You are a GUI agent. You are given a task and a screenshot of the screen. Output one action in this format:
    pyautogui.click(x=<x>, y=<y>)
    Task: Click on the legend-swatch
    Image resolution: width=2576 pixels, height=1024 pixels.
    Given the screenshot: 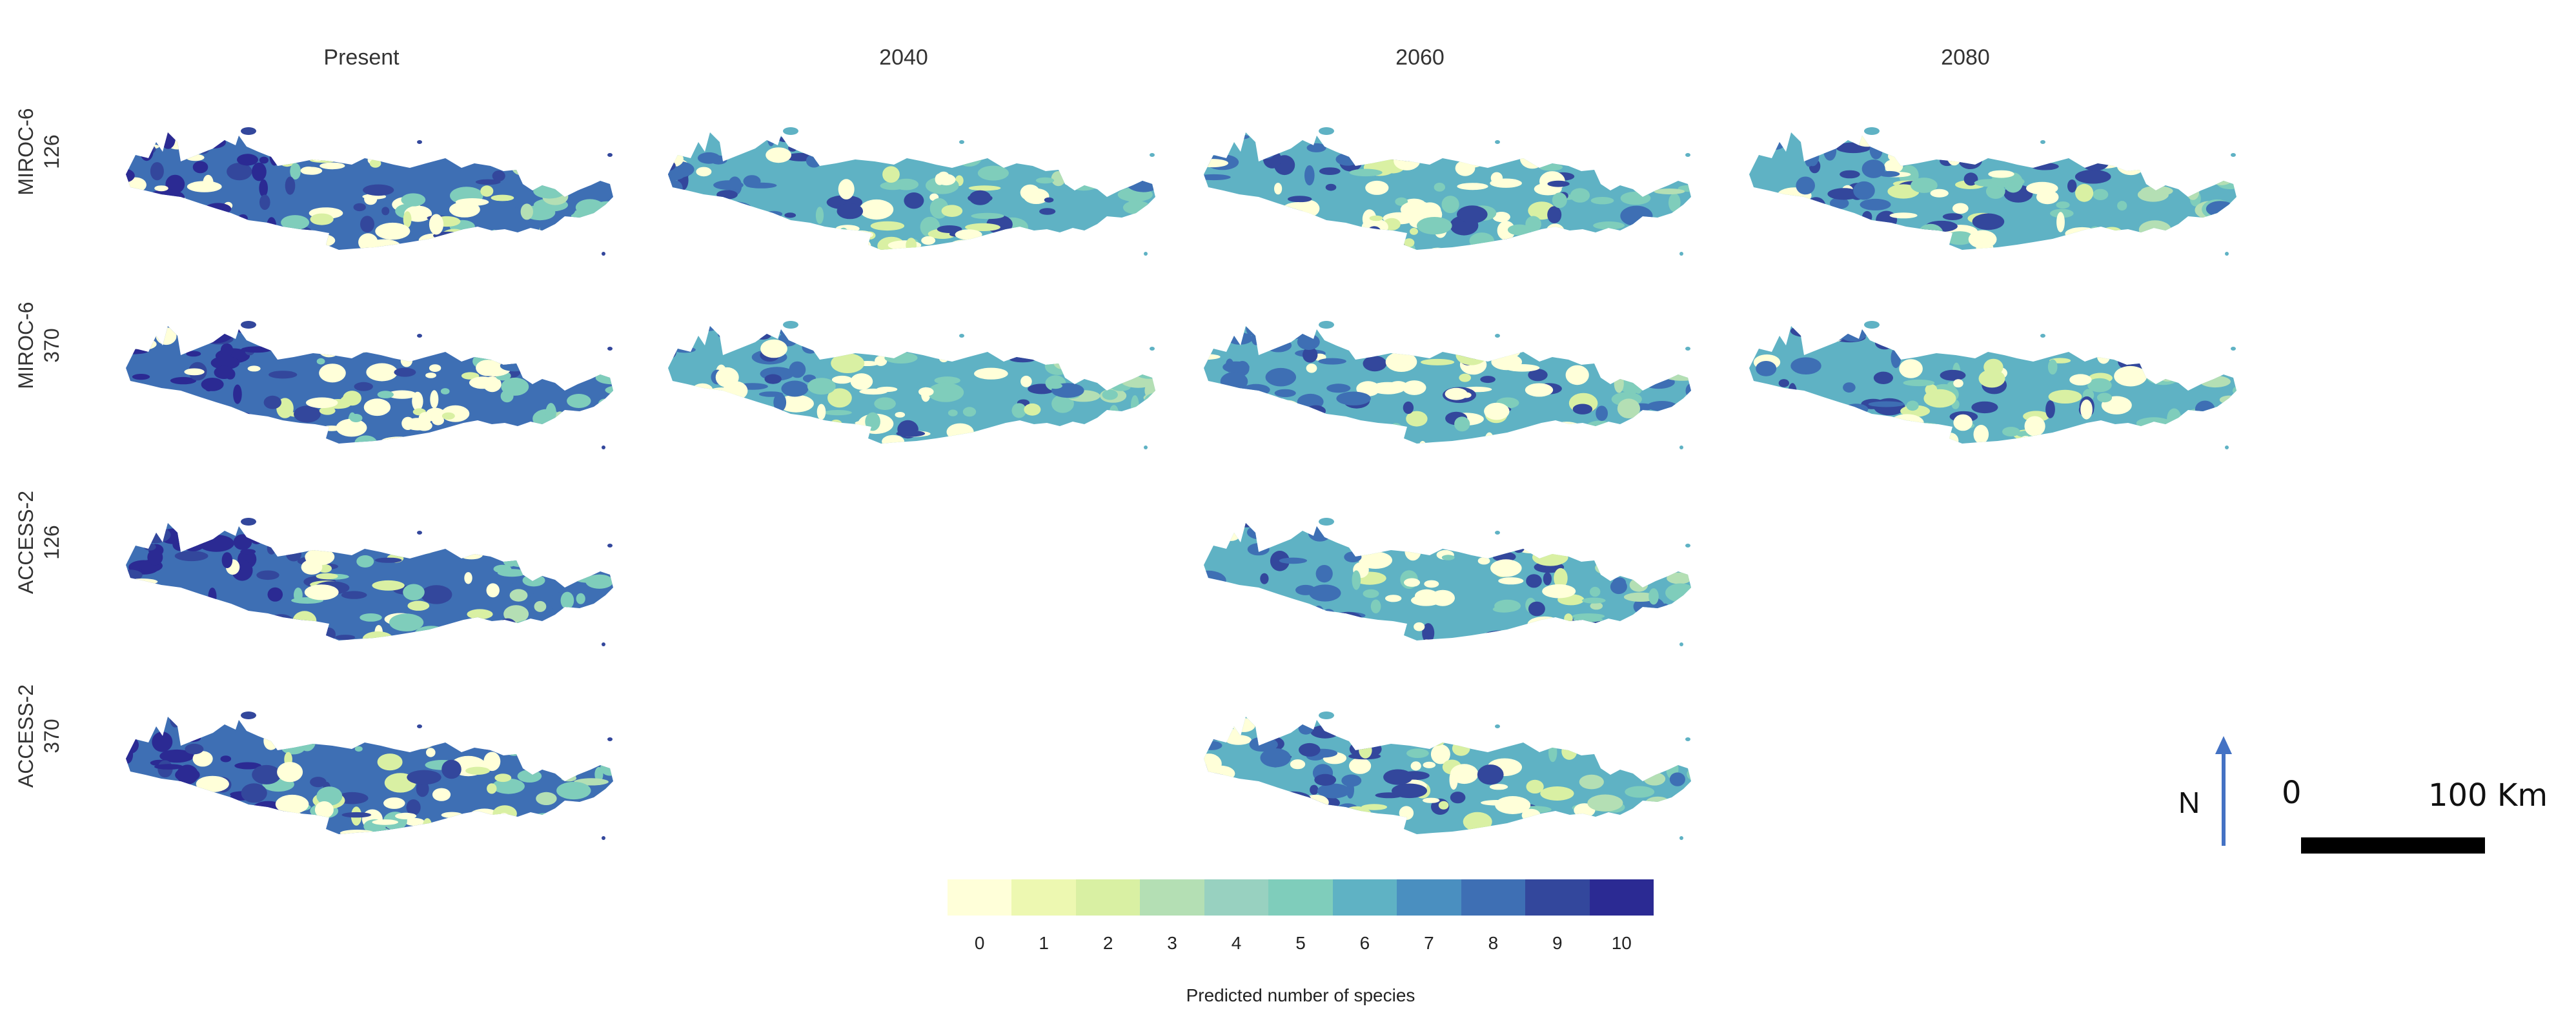 What is the action you would take?
    pyautogui.click(x=1300, y=897)
    